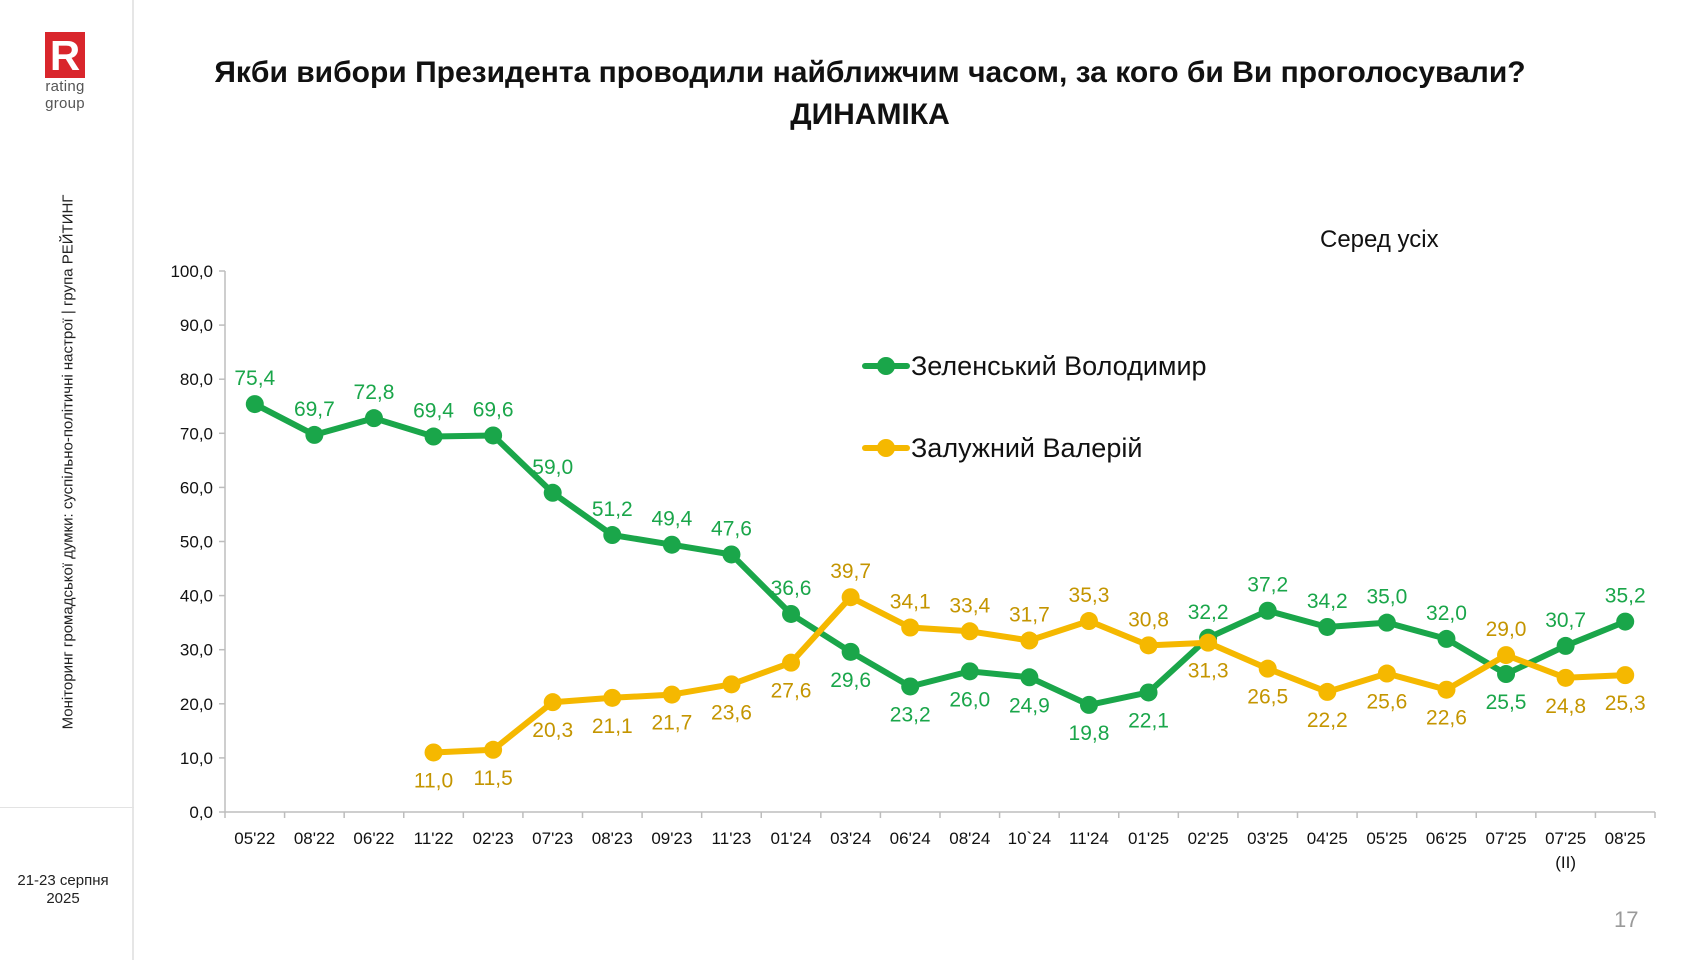 The height and width of the screenshot is (960, 1707). I want to click on data-label-zaluzhny: 31,7, so click(1029, 615).